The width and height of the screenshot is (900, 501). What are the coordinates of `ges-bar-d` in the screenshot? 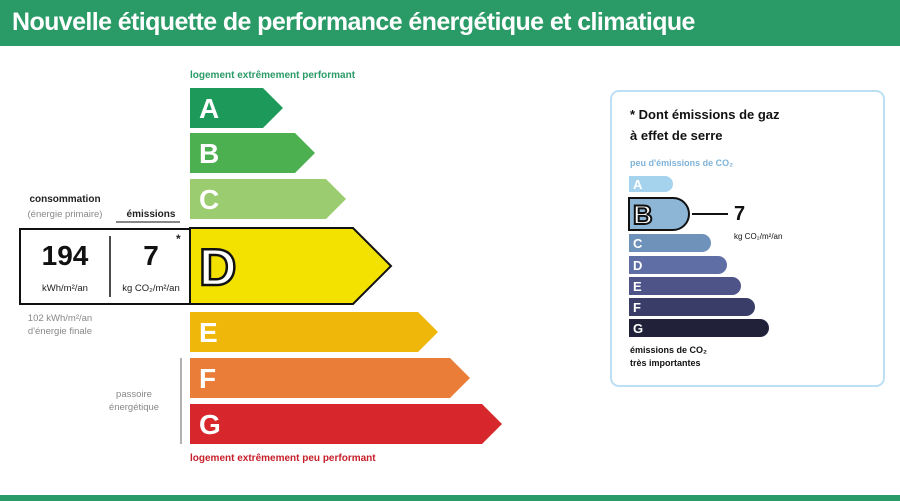 It's located at (678, 265).